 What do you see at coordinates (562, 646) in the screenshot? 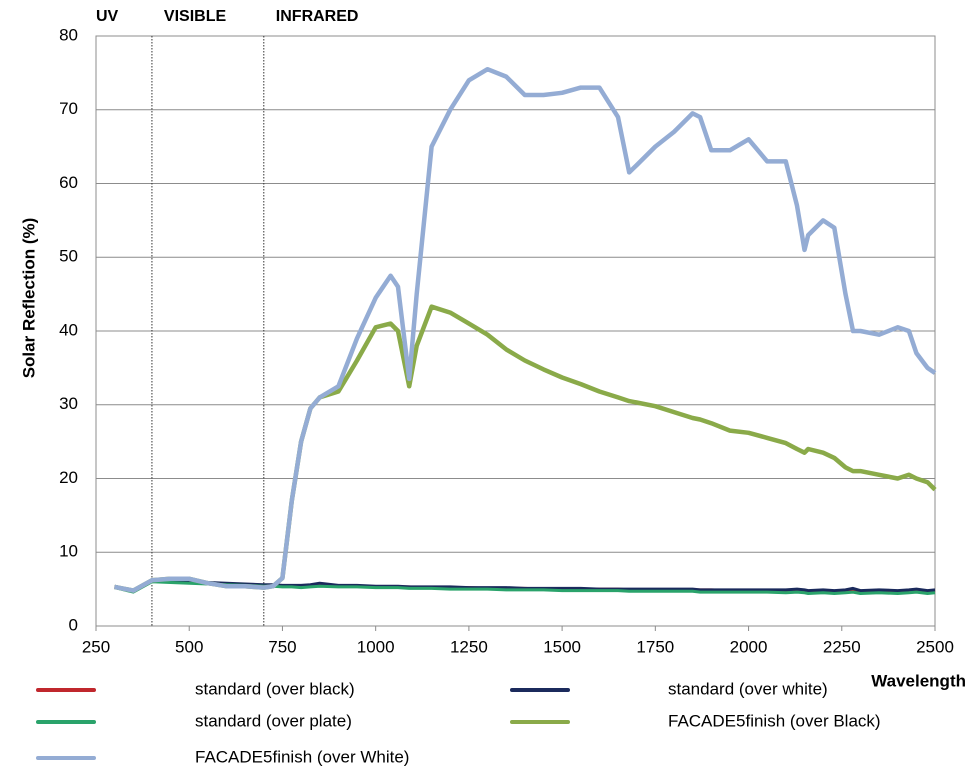
I see `x-tick-label: 1500` at bounding box center [562, 646].